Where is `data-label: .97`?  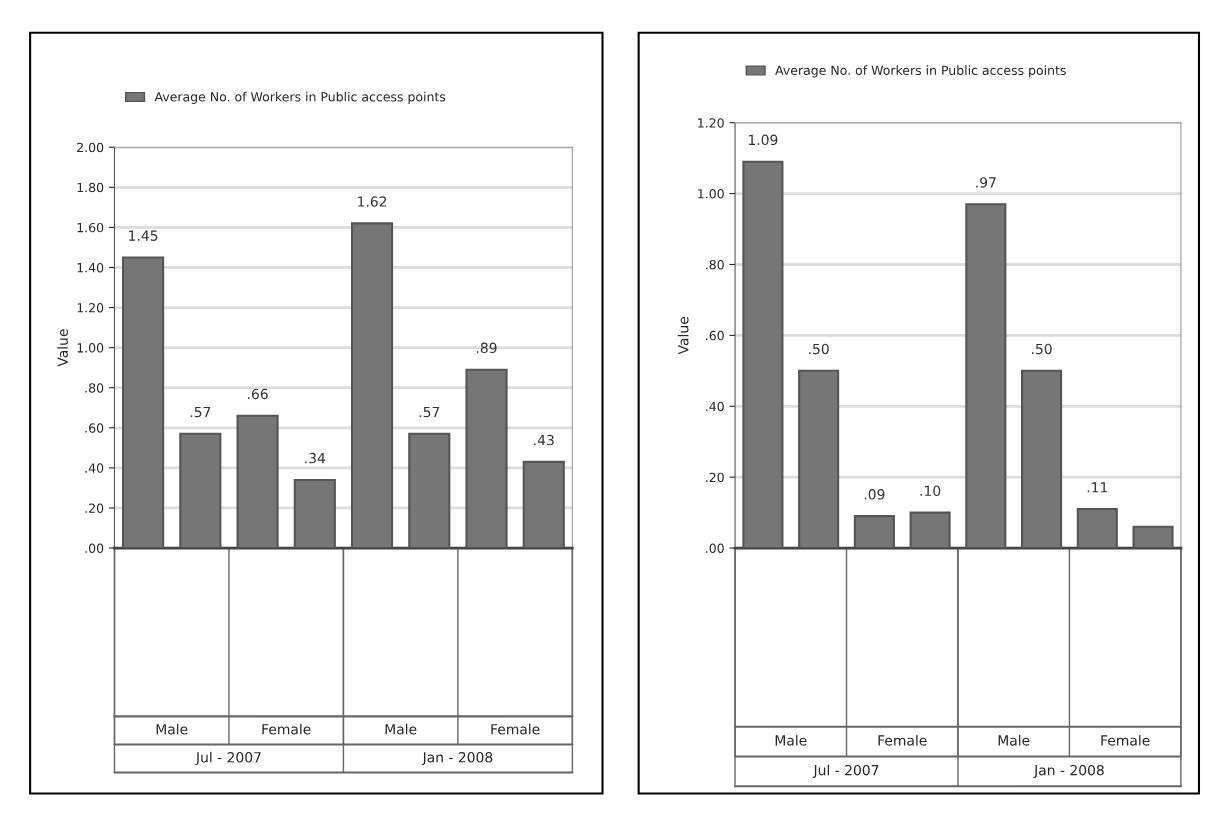
data-label: .97 is located at coordinates (986, 182).